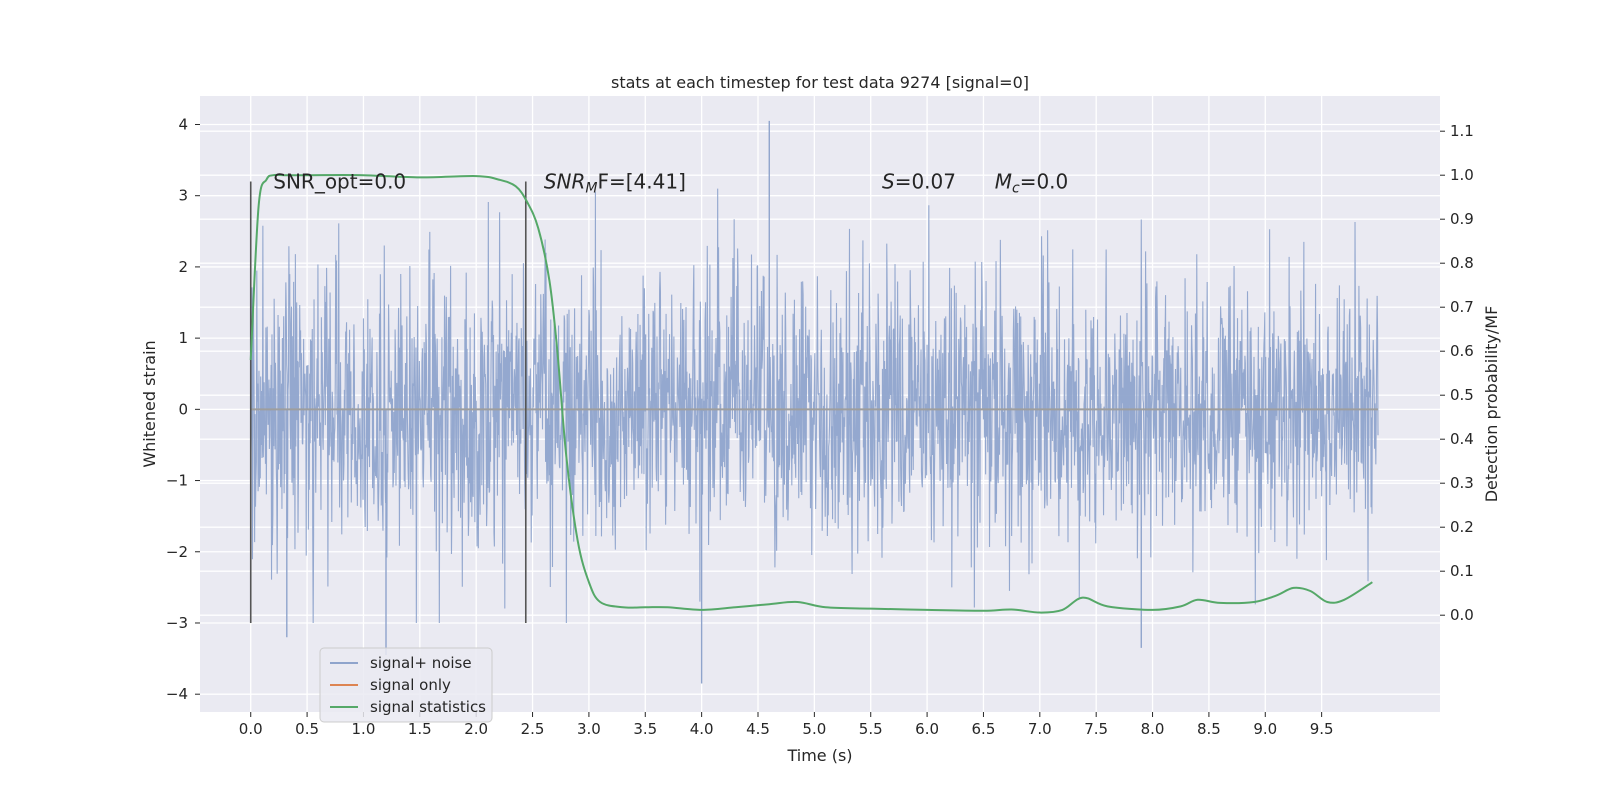 This screenshot has width=1600, height=800. I want to click on y2-tick-label: 0.7, so click(1462, 307).